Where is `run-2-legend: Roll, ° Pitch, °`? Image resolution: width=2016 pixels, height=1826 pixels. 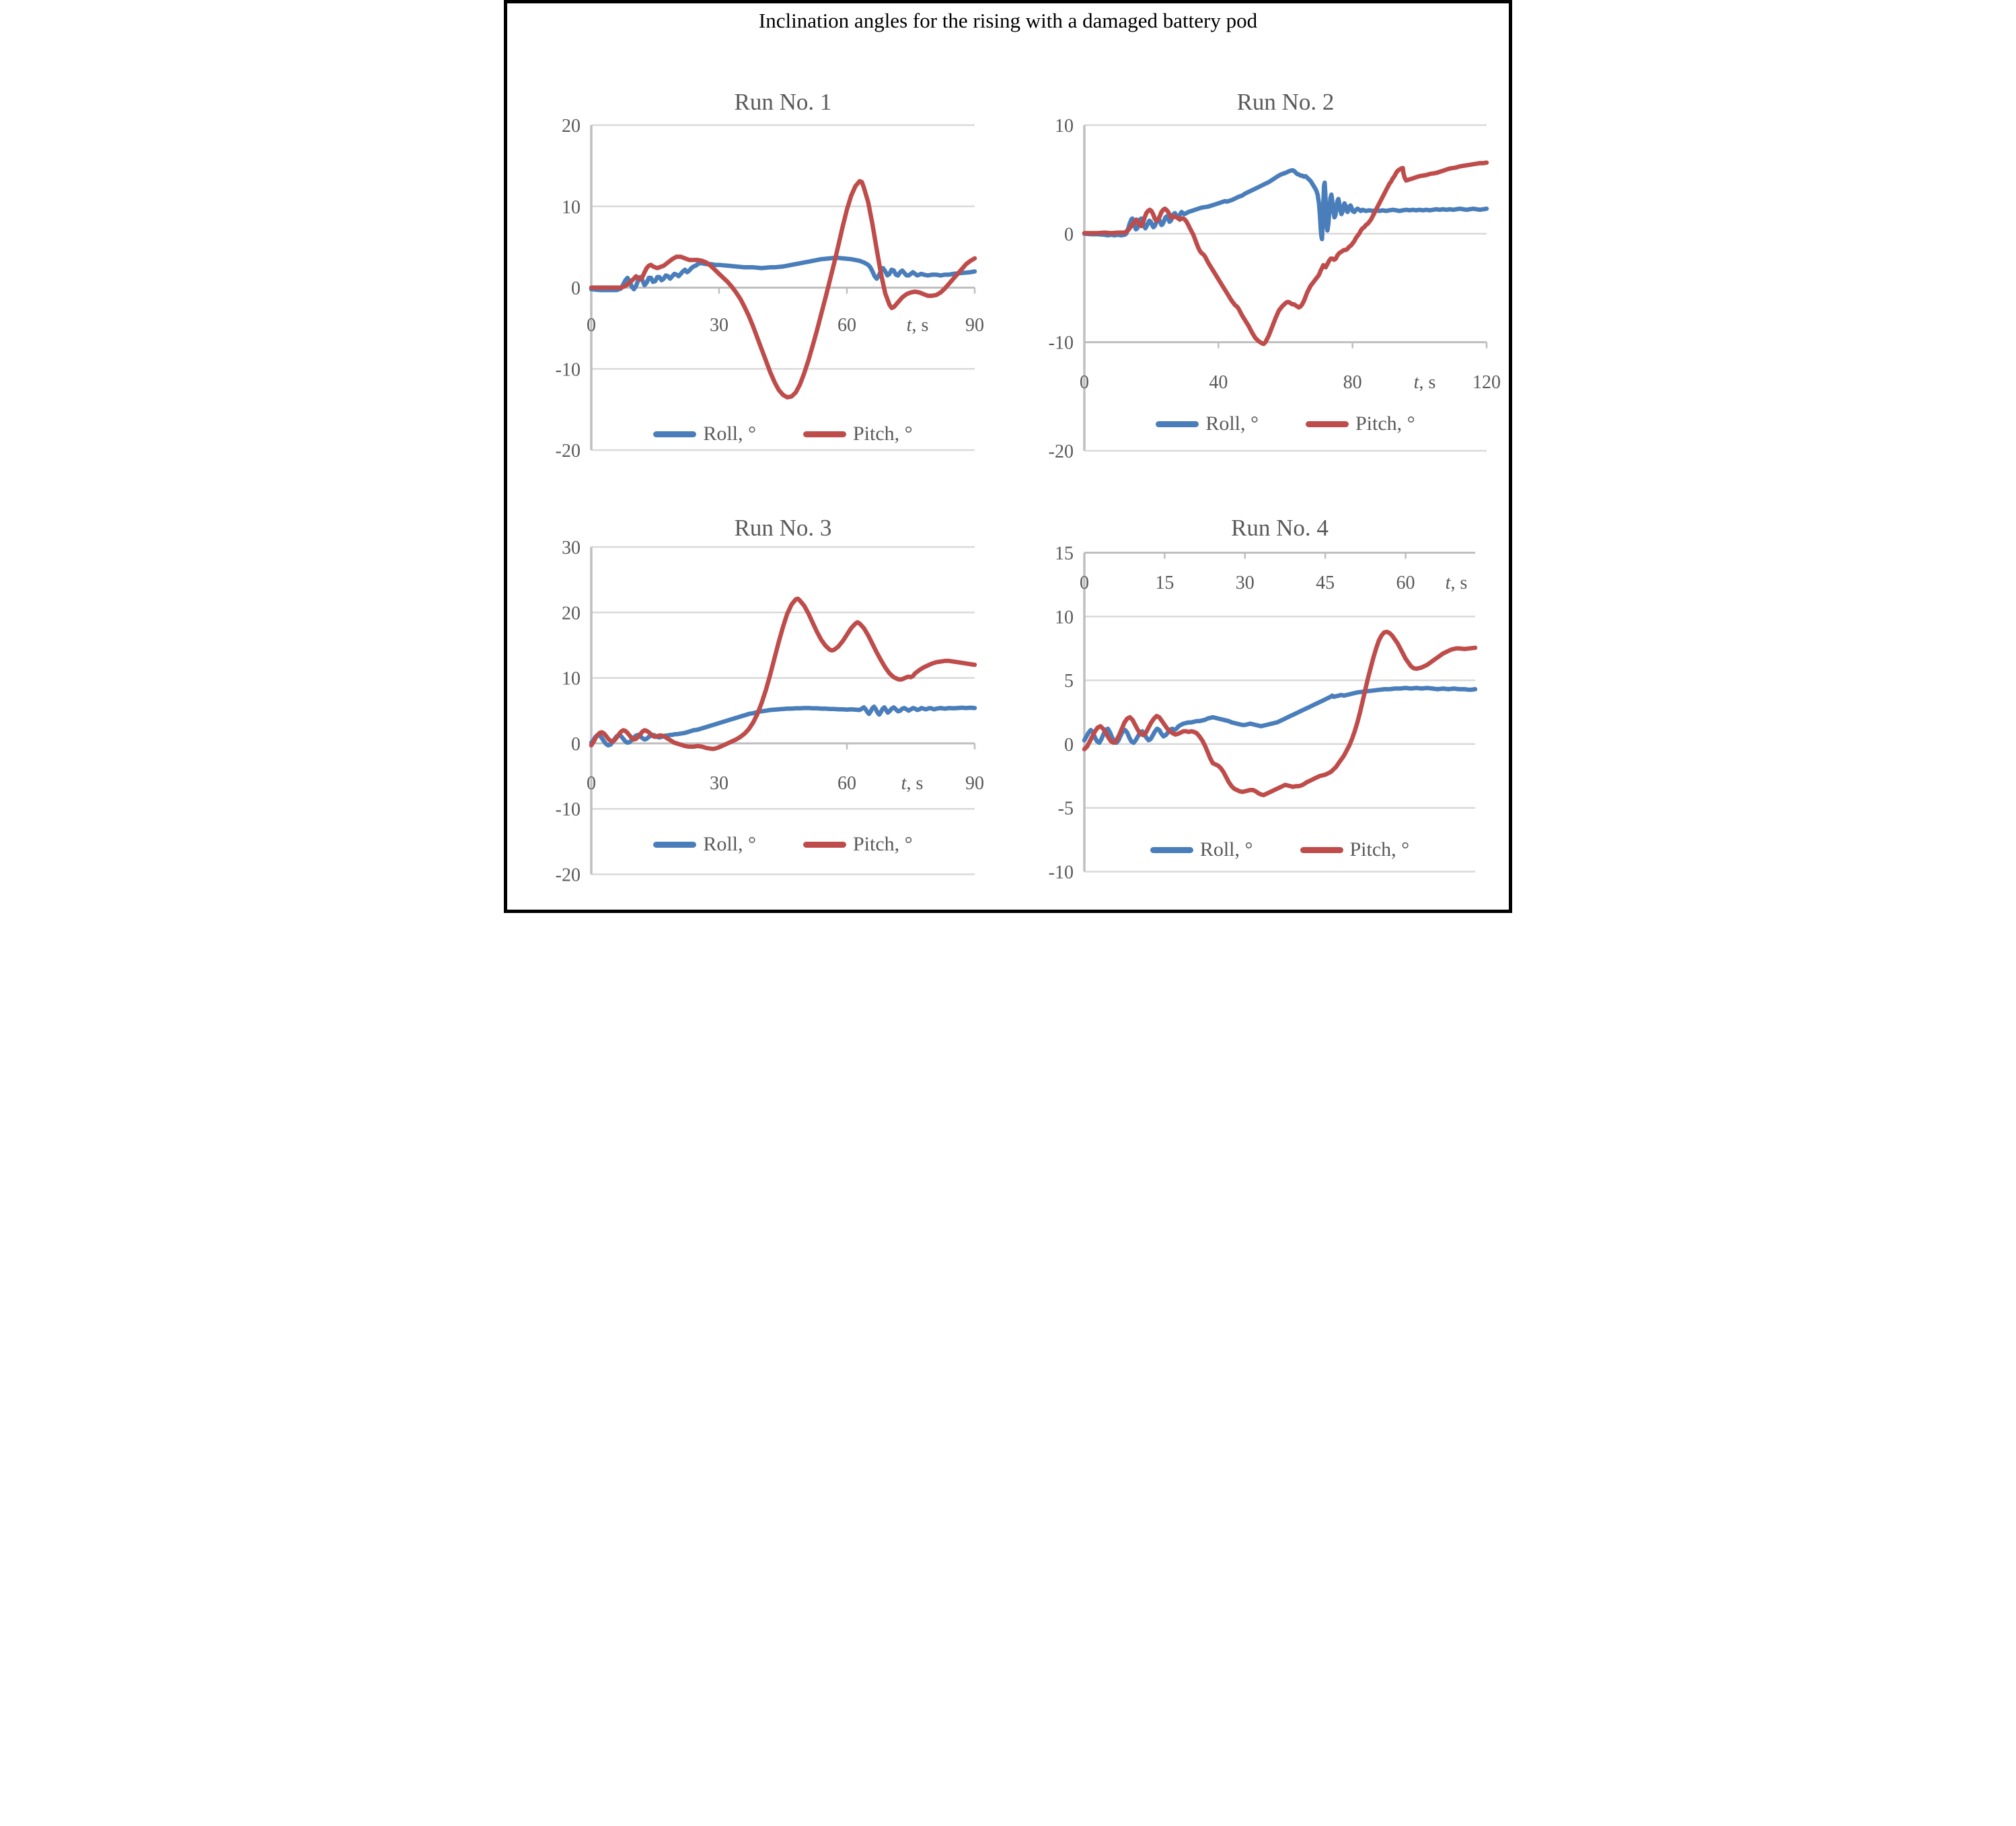 run-2-legend: Roll, ° Pitch, ° is located at coordinates (1285, 424).